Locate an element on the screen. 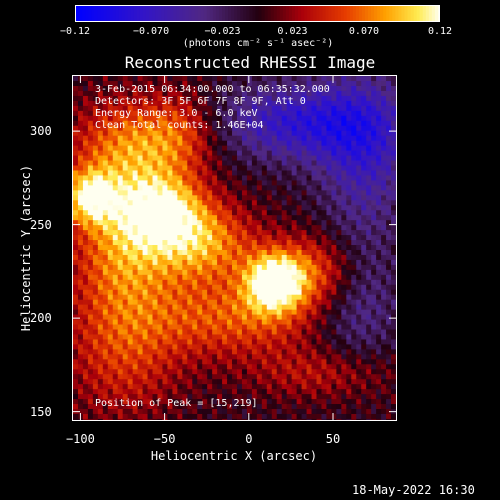  colorbar is located at coordinates (257, 13).